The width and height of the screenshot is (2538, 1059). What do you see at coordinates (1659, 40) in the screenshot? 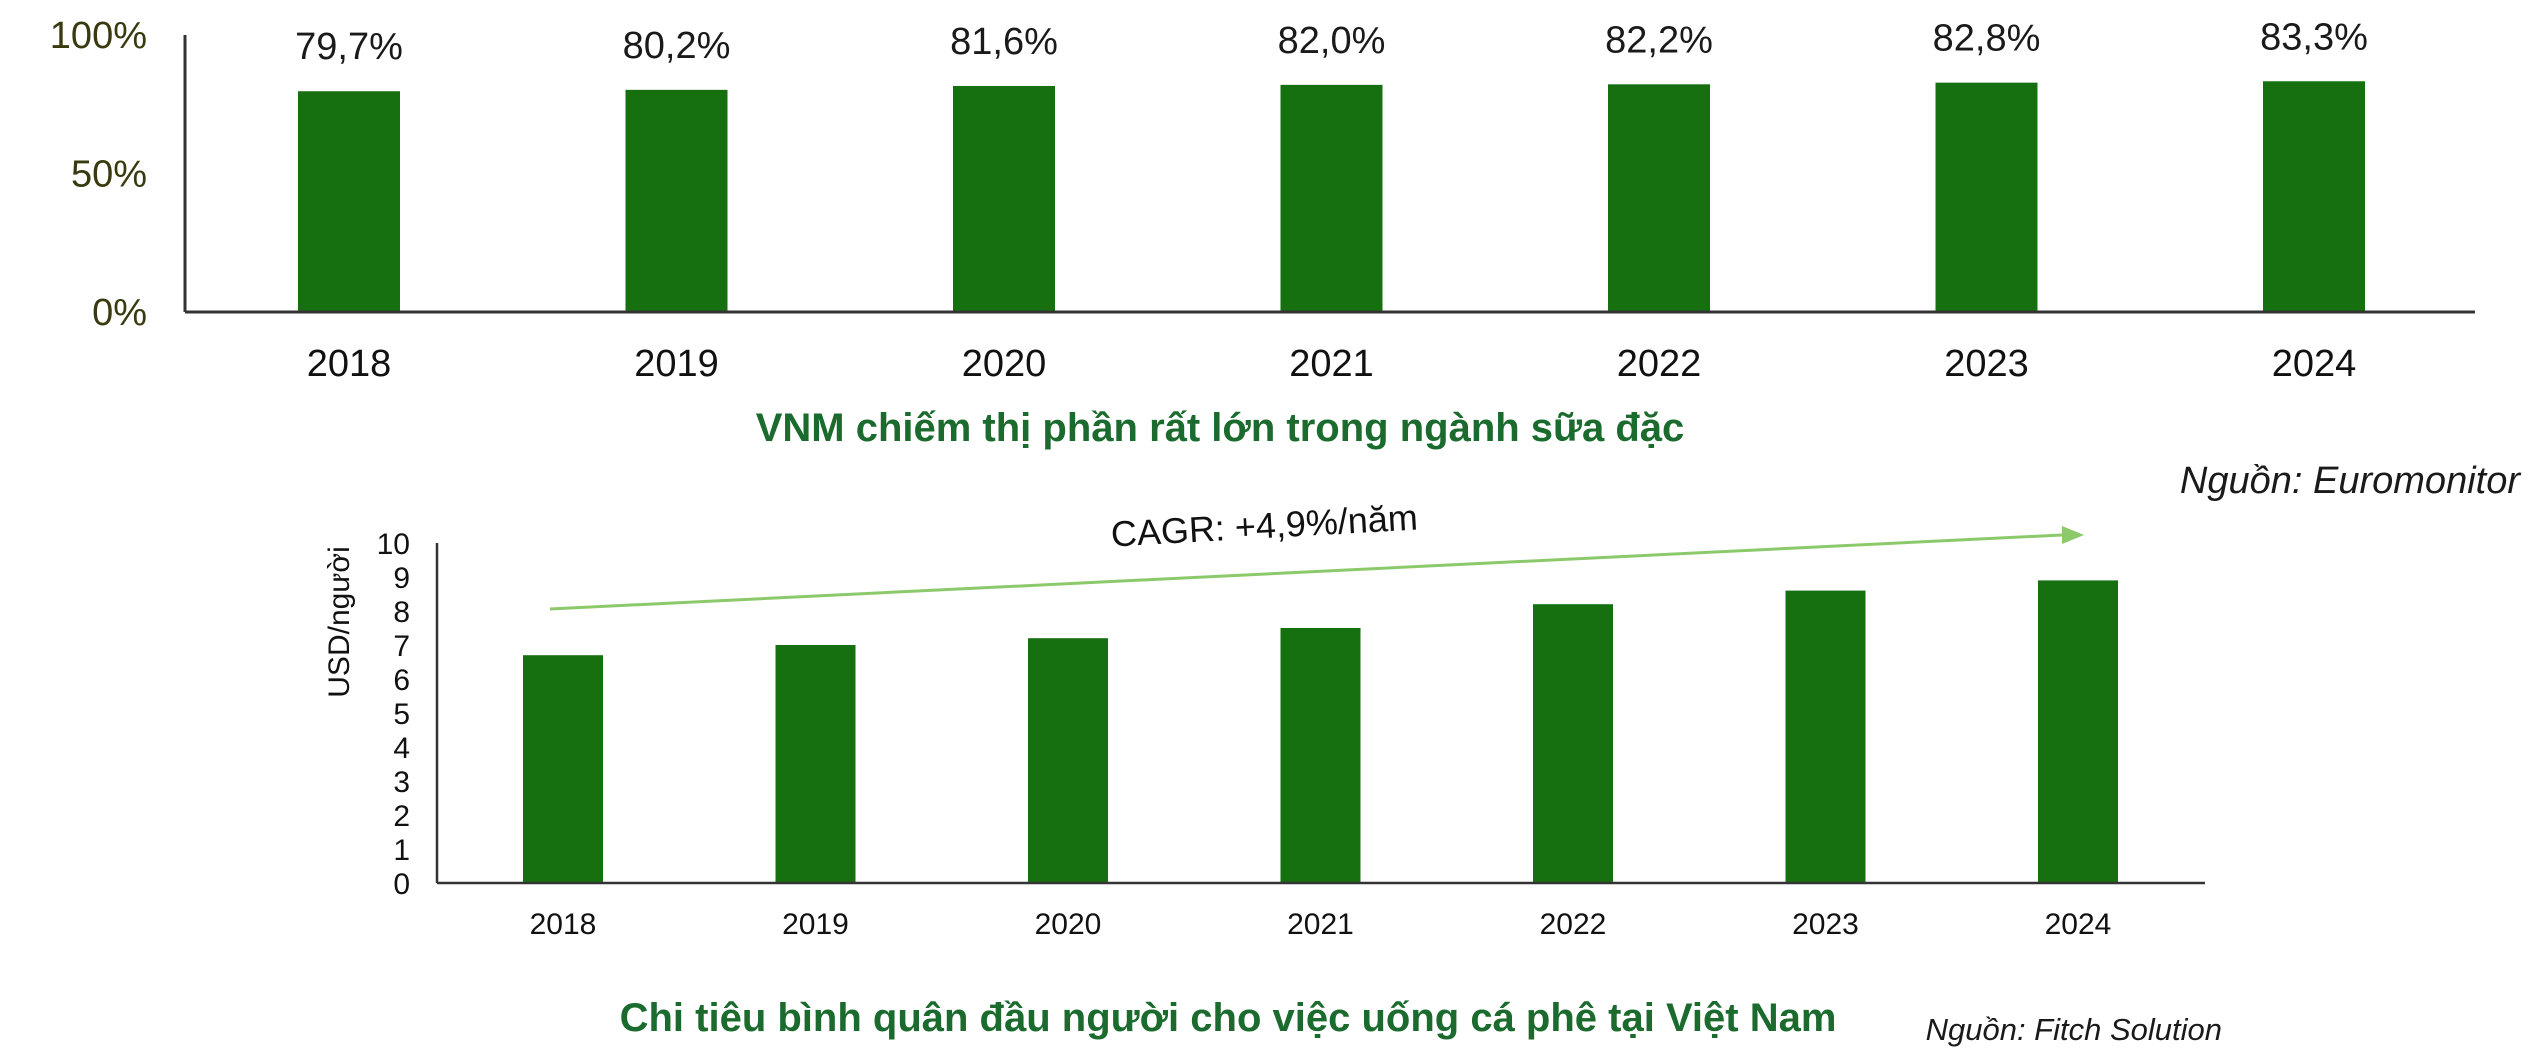
I see `market-share-data-label: 82,2%` at bounding box center [1659, 40].